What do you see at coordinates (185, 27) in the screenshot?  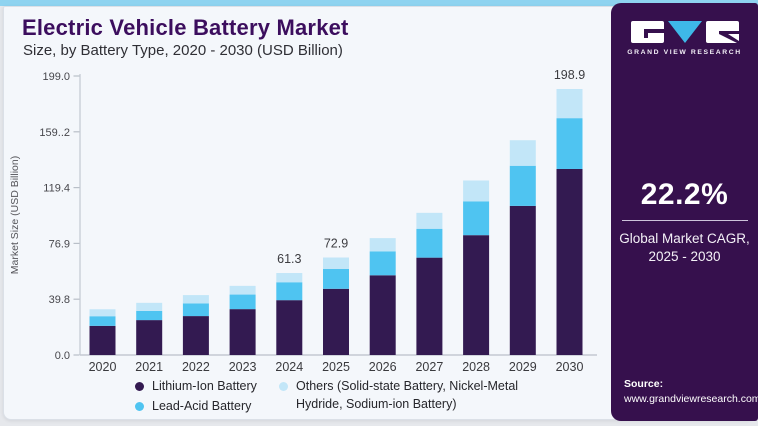 I see `chart-title: Electric Vehicle Battery Market` at bounding box center [185, 27].